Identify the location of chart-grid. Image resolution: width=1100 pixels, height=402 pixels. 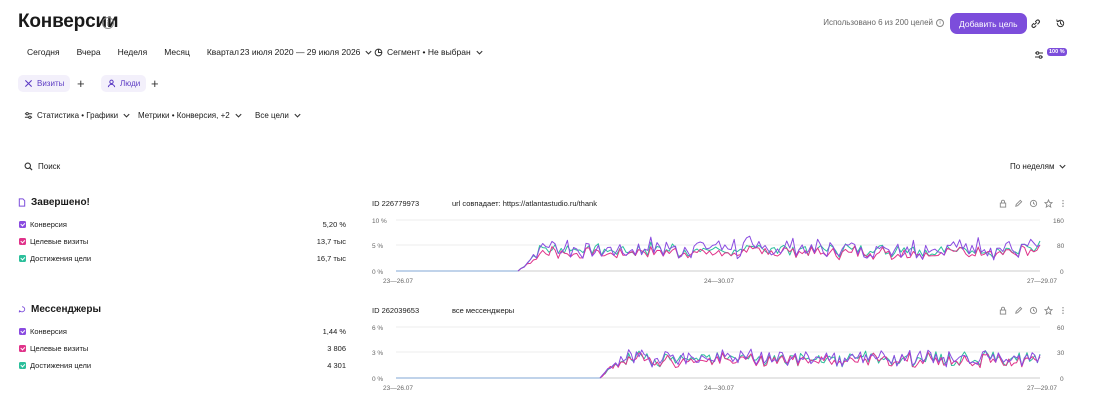
(718, 245).